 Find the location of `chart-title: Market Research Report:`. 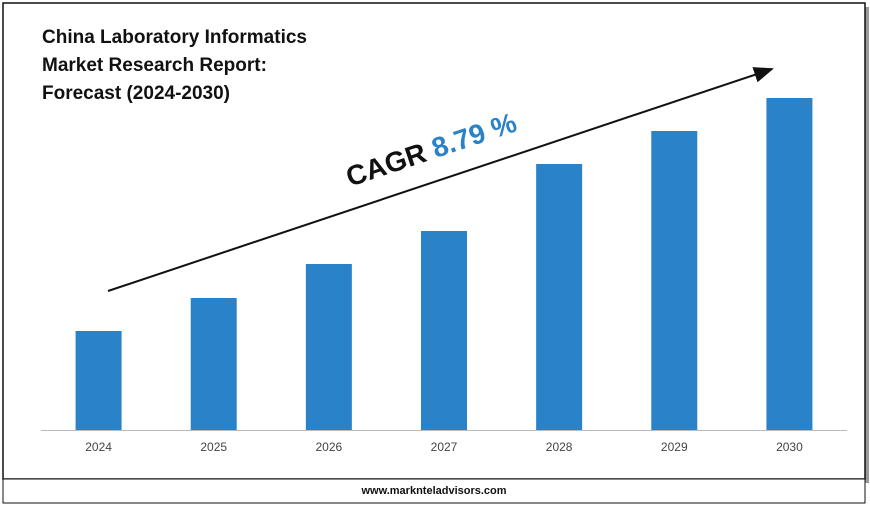

chart-title: Market Research Report: is located at coordinates (154, 65).